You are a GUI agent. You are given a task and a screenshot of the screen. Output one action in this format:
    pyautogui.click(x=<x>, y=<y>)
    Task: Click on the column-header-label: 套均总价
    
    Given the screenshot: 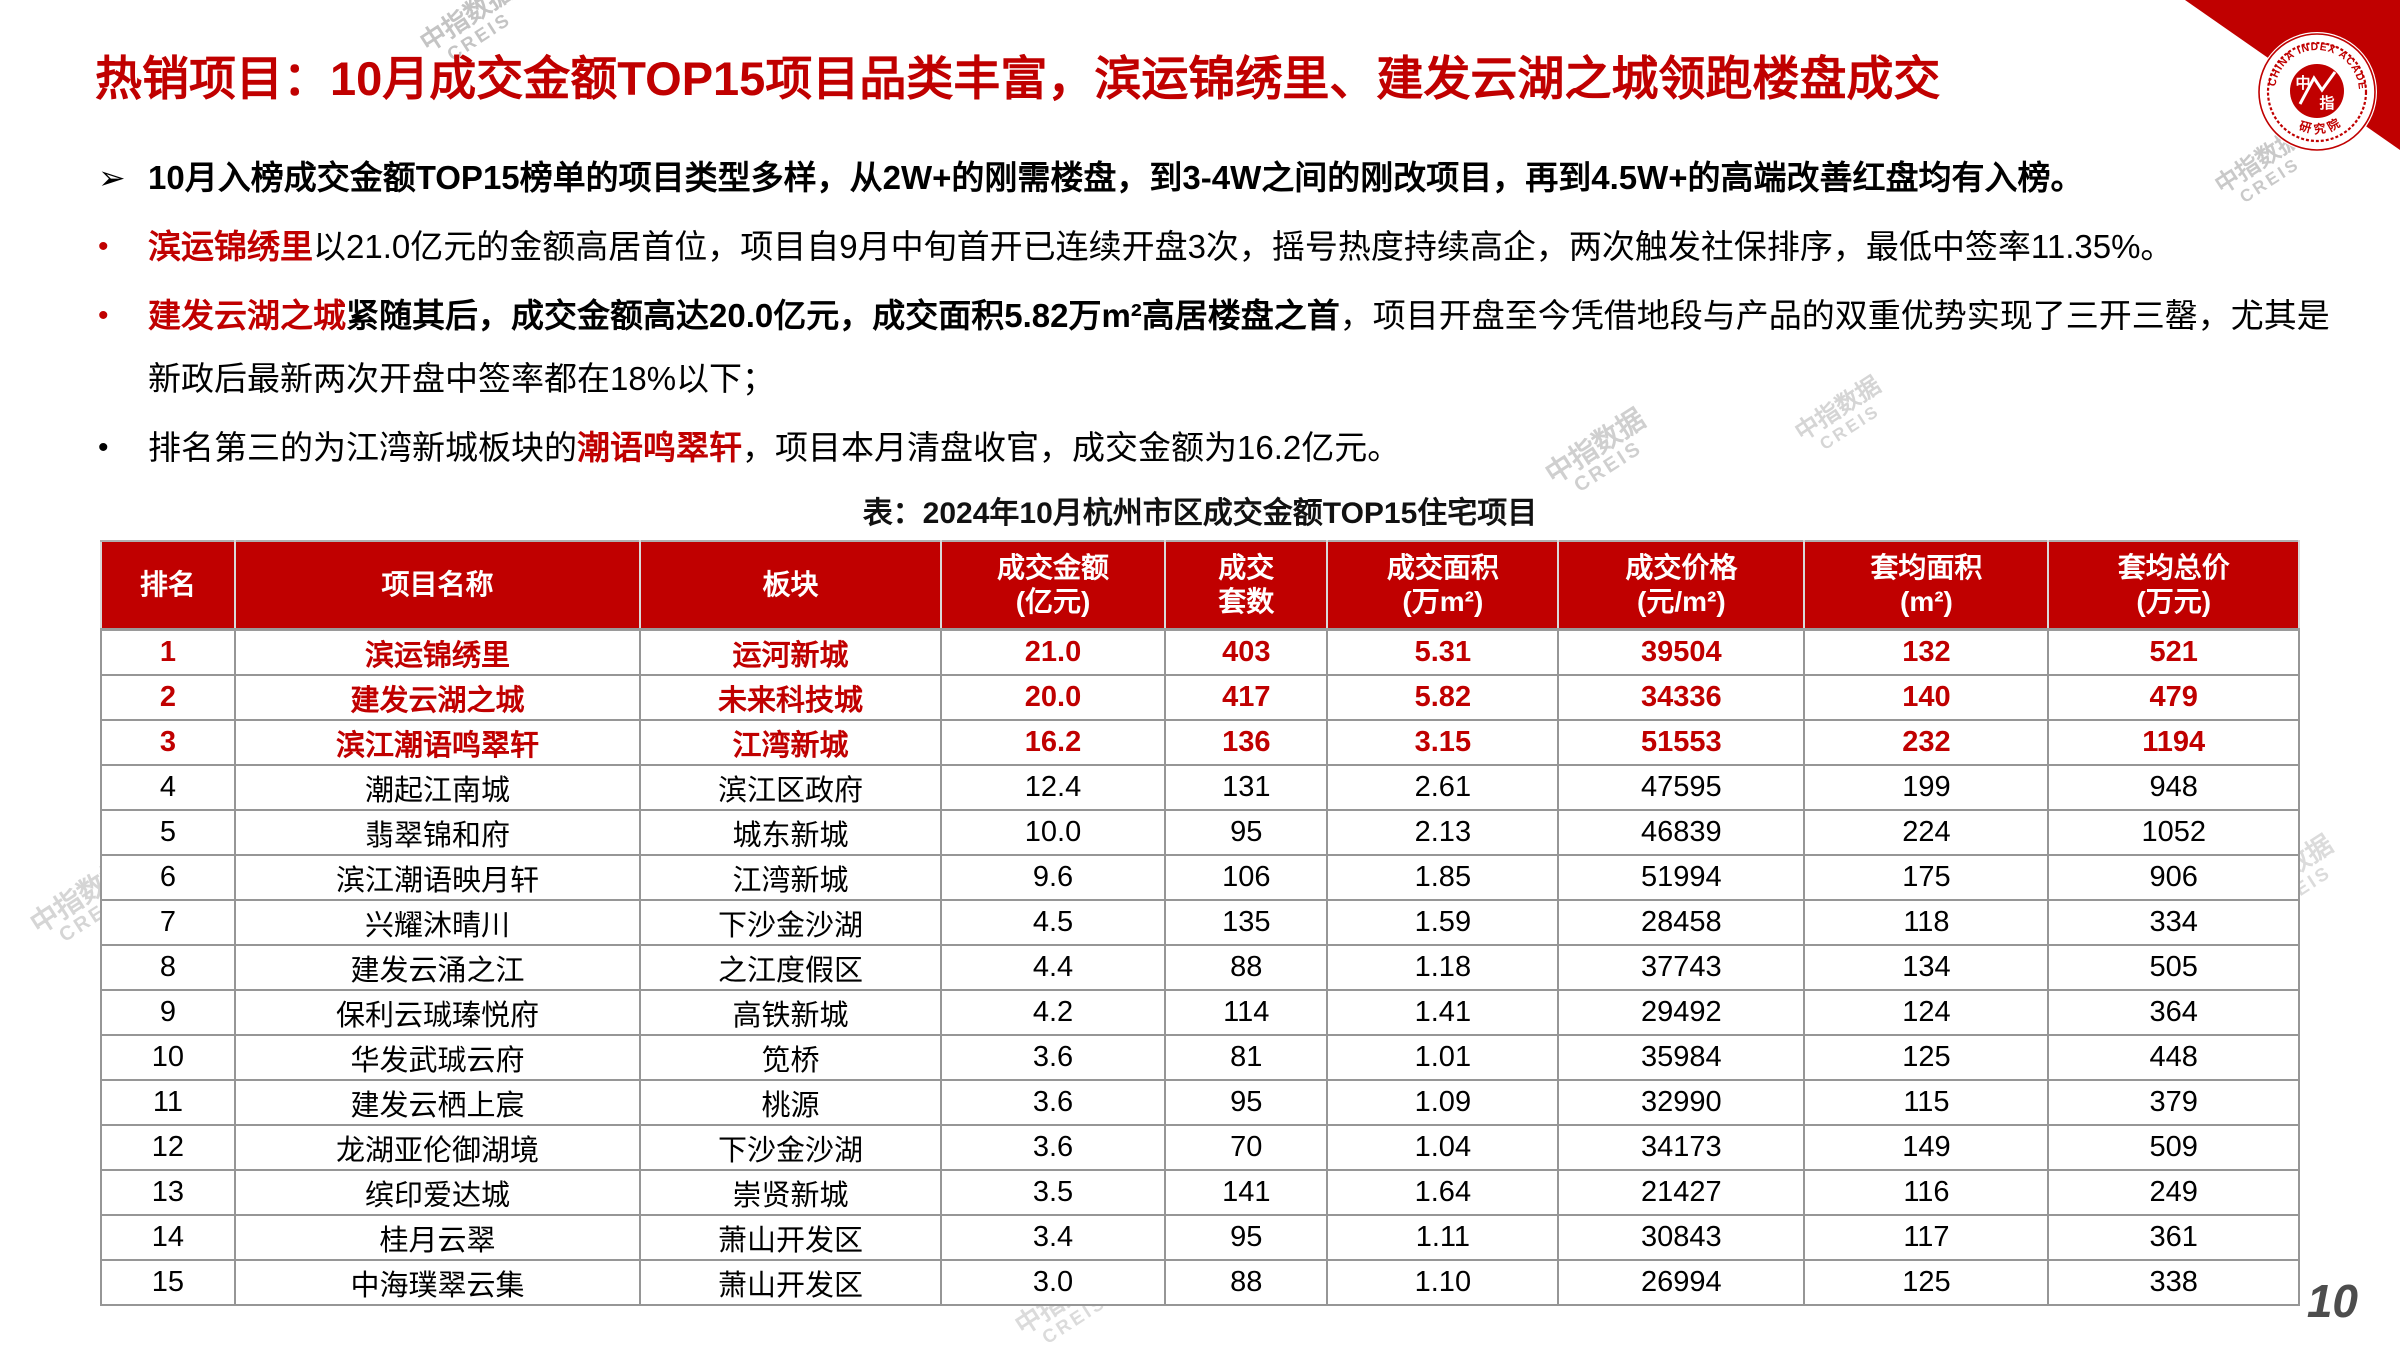 What is the action you would take?
    pyautogui.click(x=2173, y=567)
    